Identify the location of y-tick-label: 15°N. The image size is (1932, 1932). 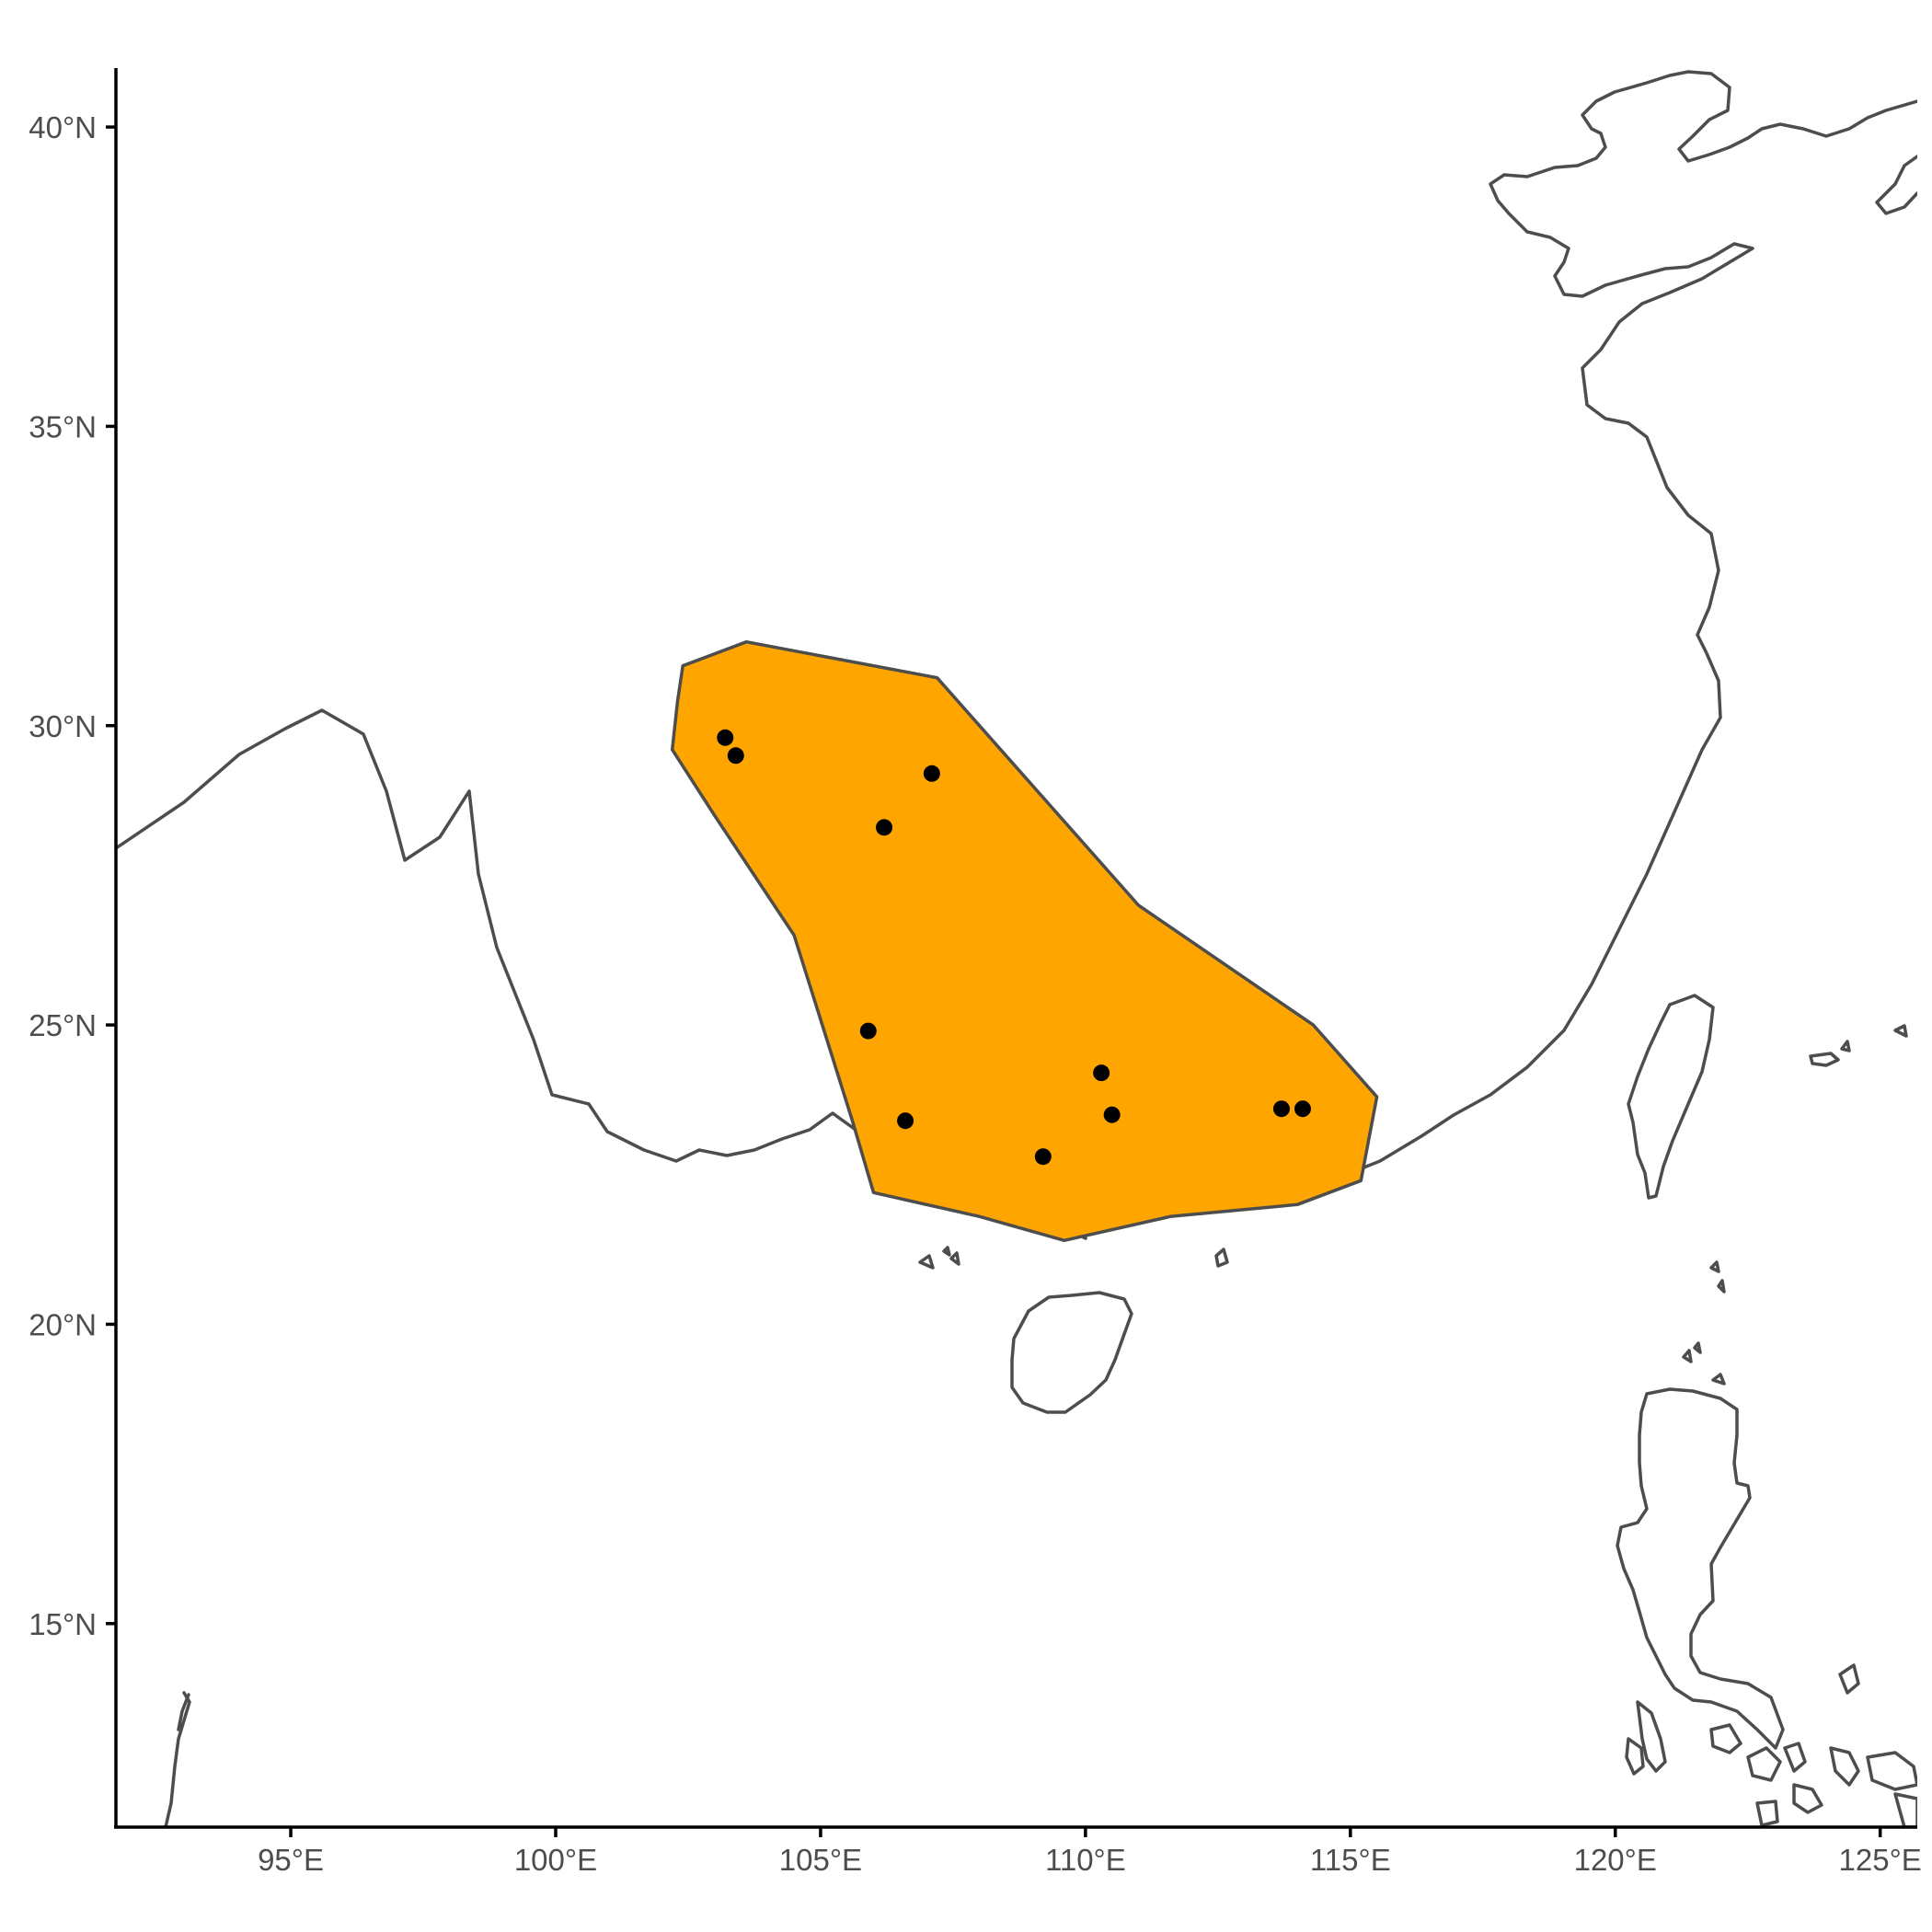
(63, 1624).